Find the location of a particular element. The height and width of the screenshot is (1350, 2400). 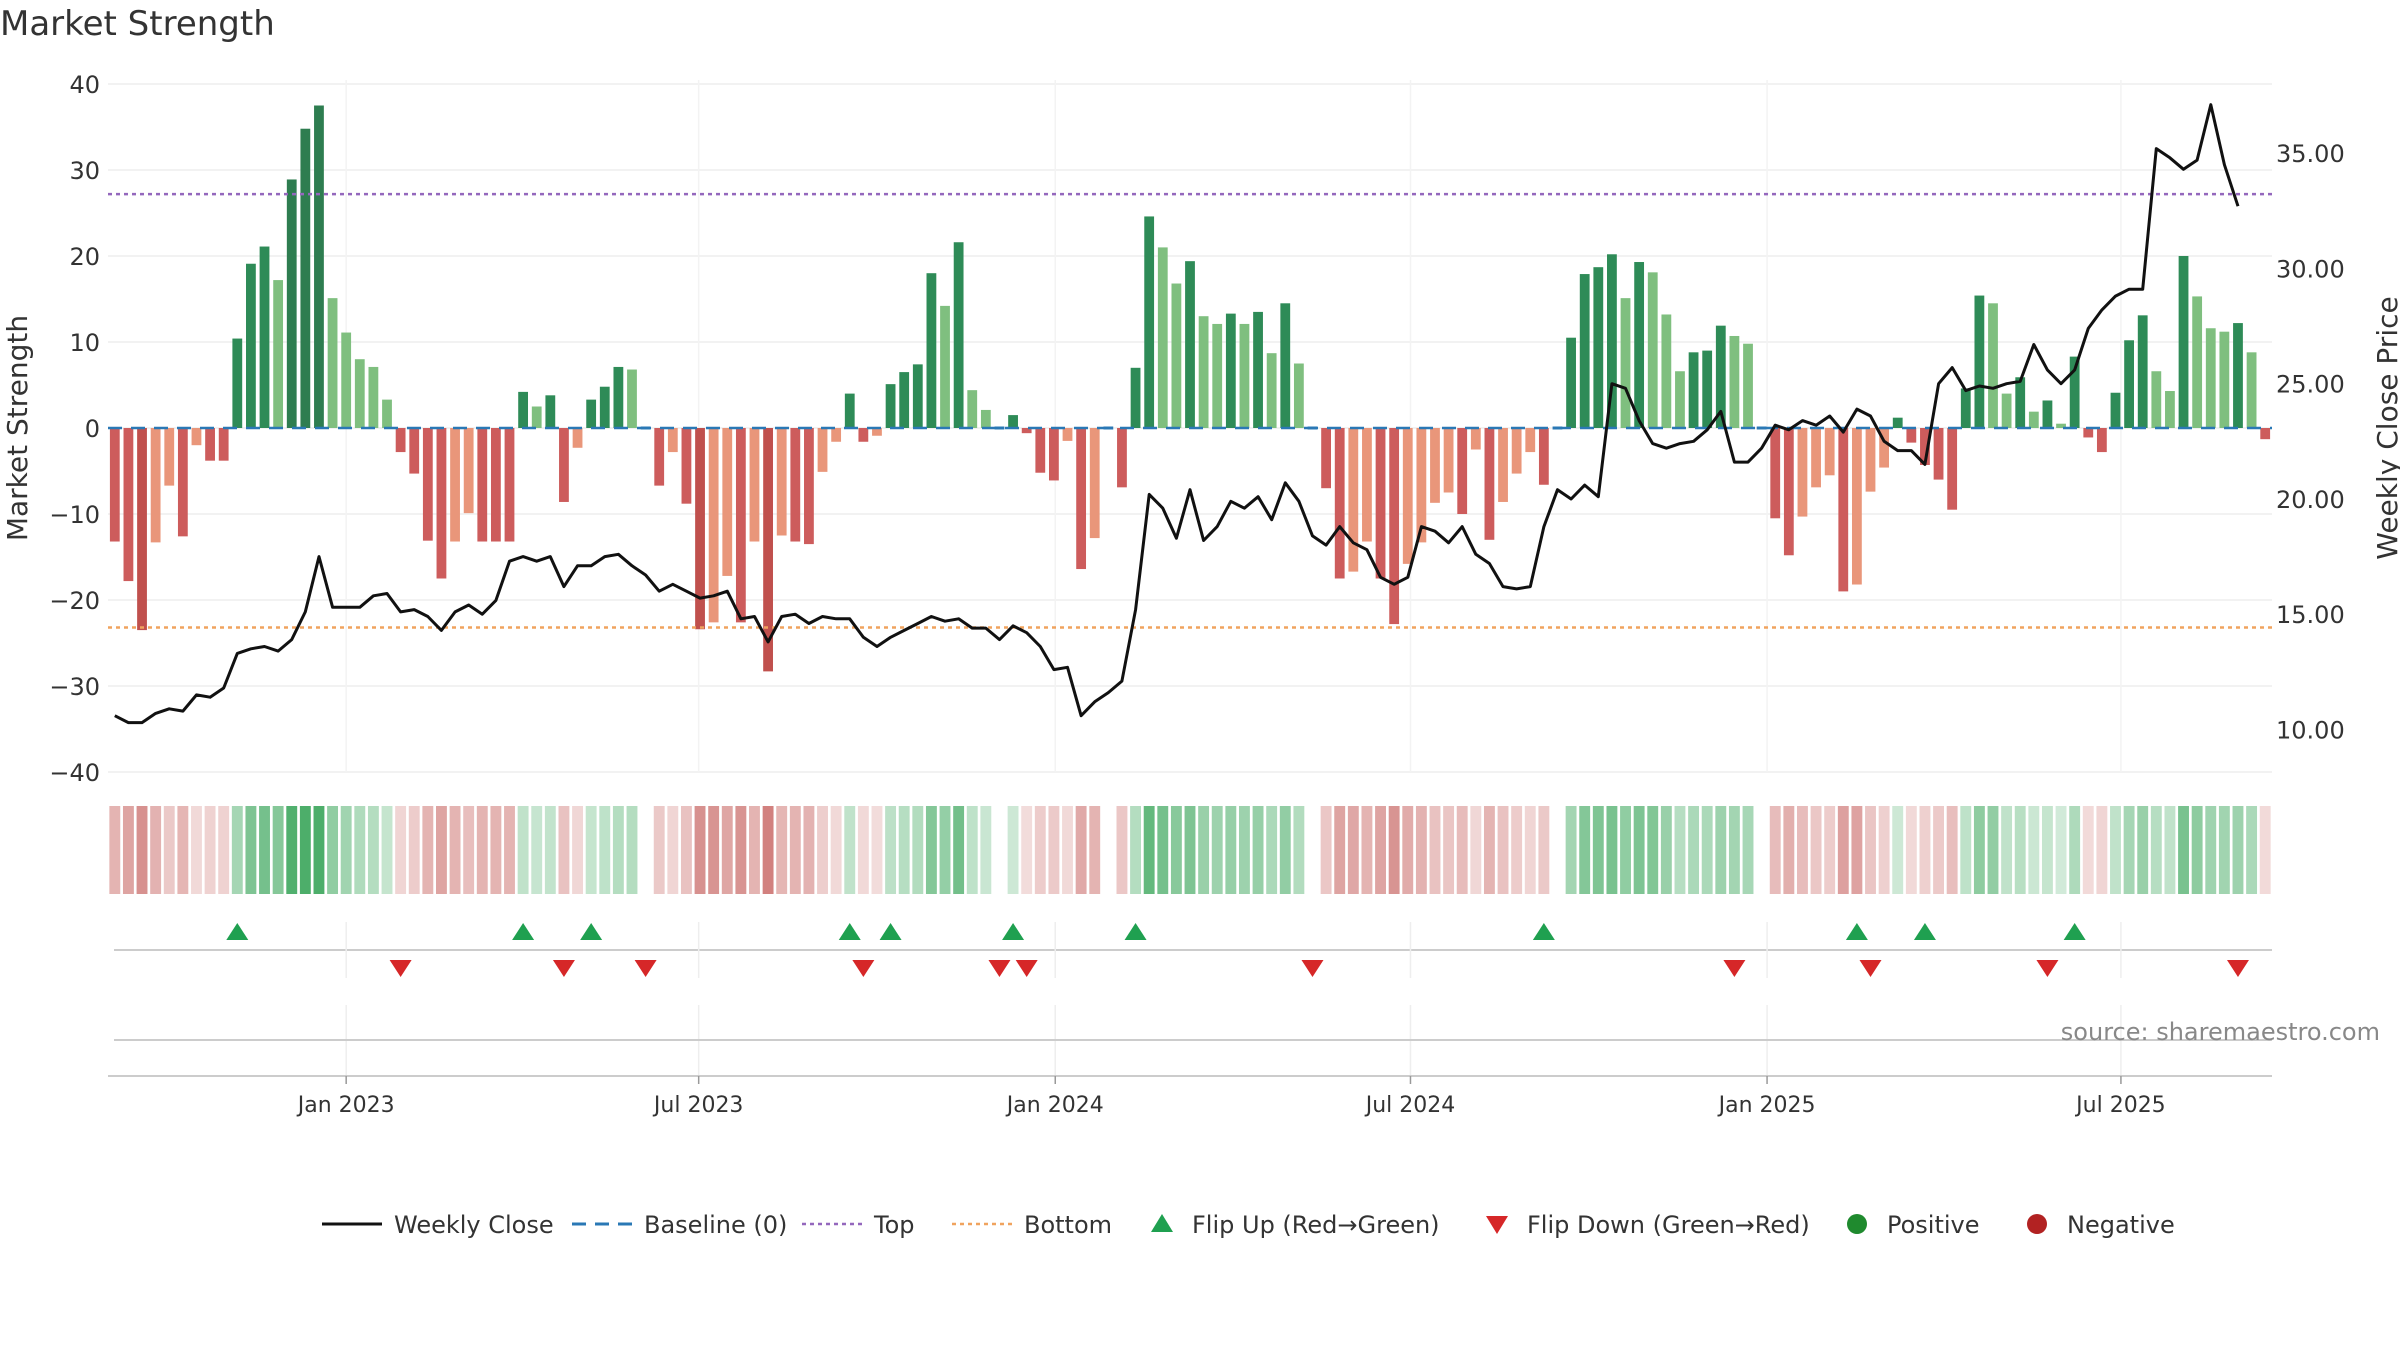

y-tick-label: 20 is located at coordinates (84, 257).